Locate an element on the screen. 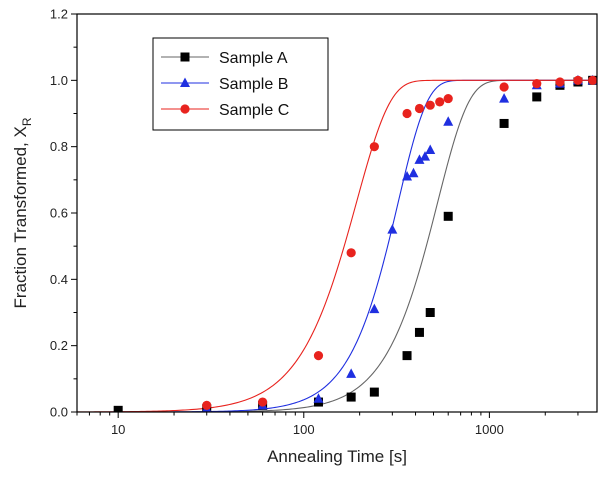 The image size is (598, 482). legend: Sample A Sample B Sample C is located at coordinates (240, 84).